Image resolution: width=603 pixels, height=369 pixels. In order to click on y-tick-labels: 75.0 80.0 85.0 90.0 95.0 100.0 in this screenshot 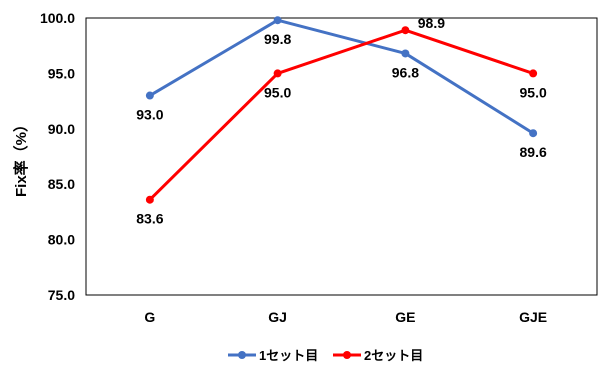, I will do `click(57, 156)`.